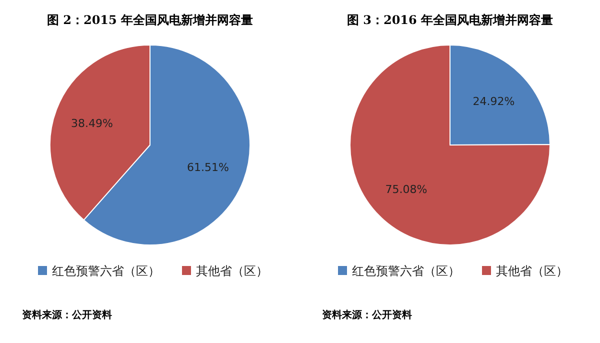 This screenshot has height=343, width=600. Describe the element at coordinates (406, 189) in the screenshot. I see `data-label: 75.08%` at that location.